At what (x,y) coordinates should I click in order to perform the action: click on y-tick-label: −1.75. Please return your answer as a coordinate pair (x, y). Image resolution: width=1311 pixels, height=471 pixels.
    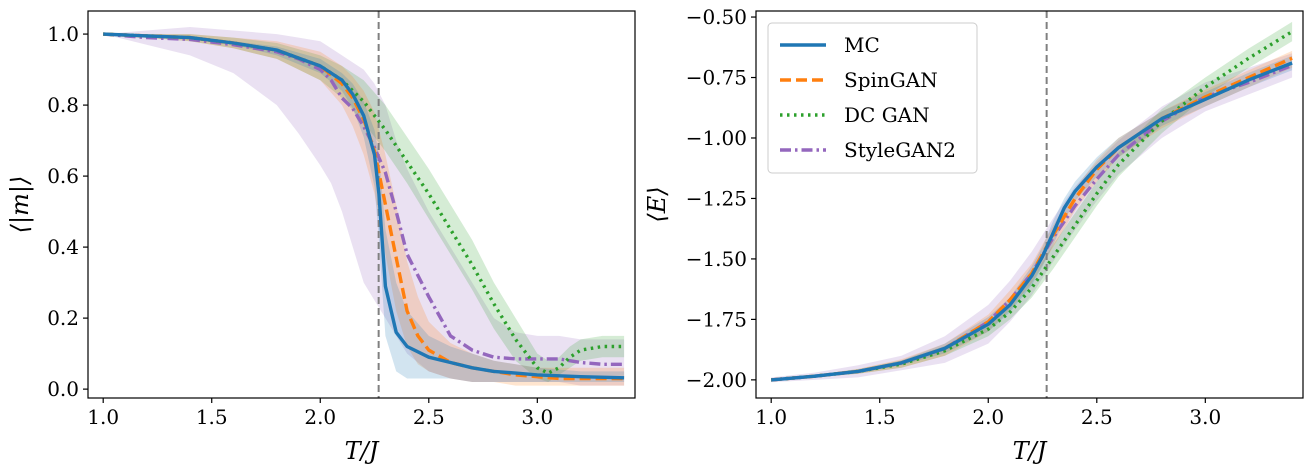
    Looking at the image, I should click on (716, 319).